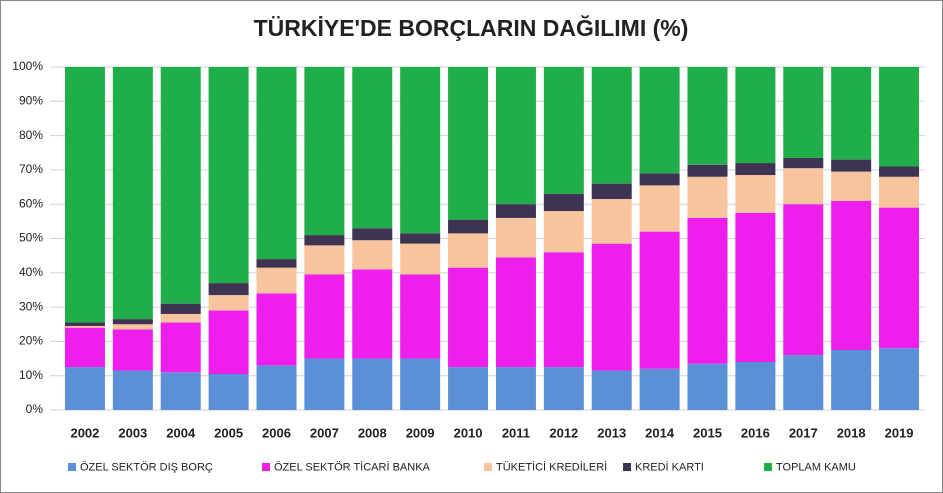 The image size is (943, 493). Describe the element at coordinates (352, 466) in the screenshot. I see `legend-label: ÖZEL SEKTÖR TİCARİ BANKA` at that location.